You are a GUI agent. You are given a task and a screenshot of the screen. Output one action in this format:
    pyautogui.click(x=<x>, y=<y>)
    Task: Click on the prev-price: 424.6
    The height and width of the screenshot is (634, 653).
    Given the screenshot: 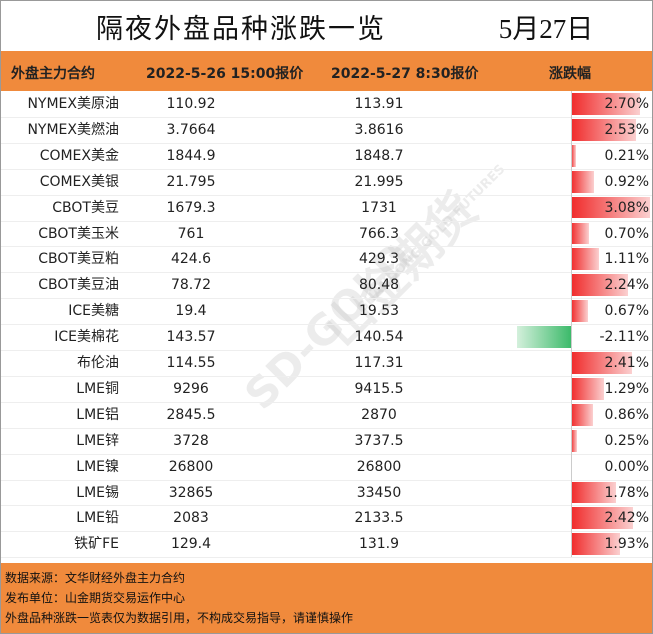 What is the action you would take?
    pyautogui.click(x=191, y=259)
    